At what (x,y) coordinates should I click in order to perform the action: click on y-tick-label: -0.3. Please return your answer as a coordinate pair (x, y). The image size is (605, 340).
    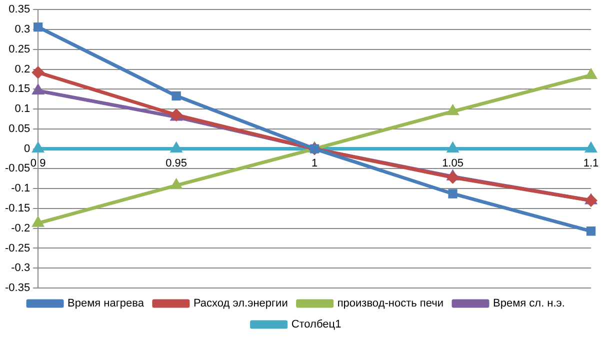
    Looking at the image, I should click on (20, 268).